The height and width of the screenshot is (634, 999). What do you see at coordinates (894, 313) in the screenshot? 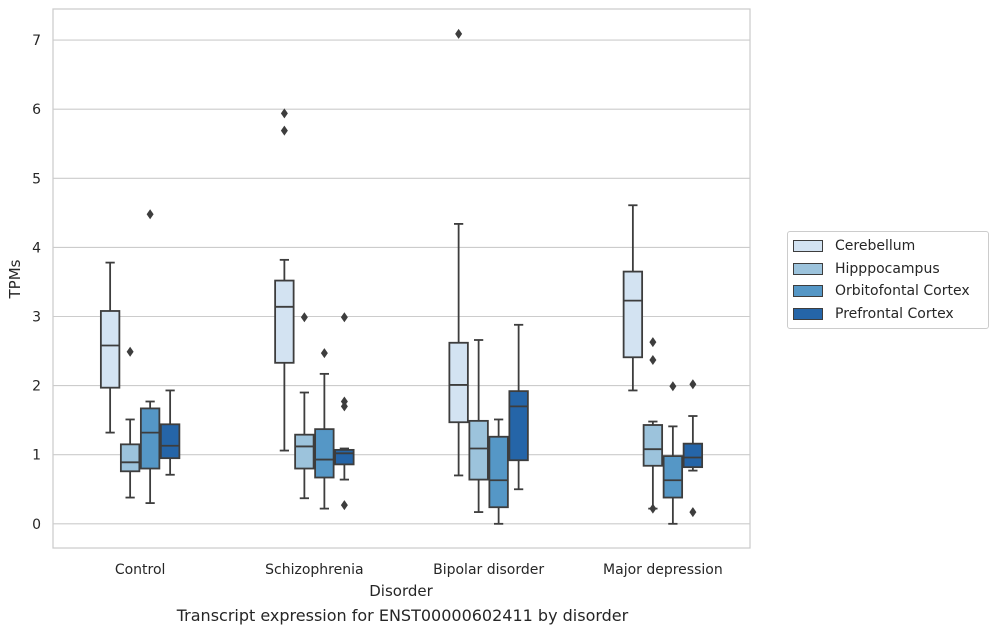
I see `legend-label: Prefrontal Cortex` at bounding box center [894, 313].